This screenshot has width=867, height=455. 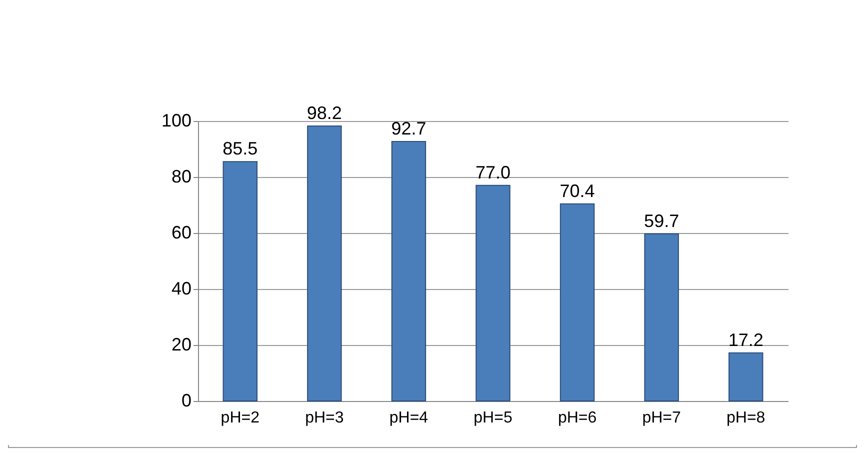 I want to click on x-tick-label: pH=5, so click(x=493, y=418).